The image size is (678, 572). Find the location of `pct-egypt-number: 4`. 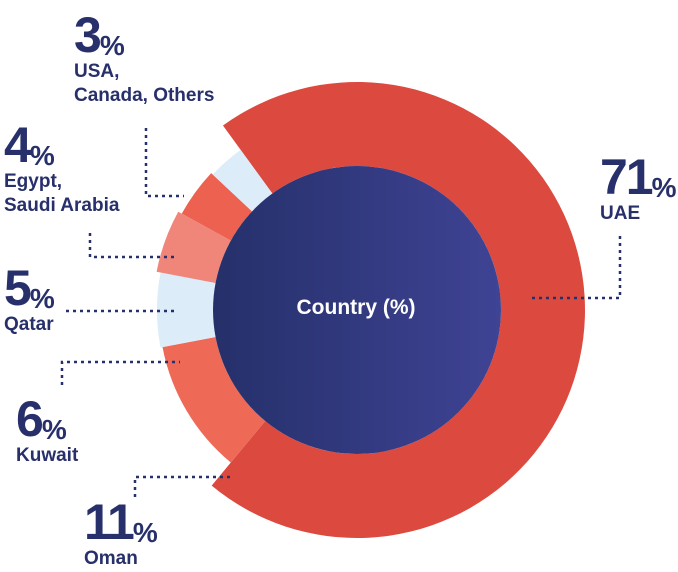

pct-egypt-number: 4 is located at coordinates (18, 145).